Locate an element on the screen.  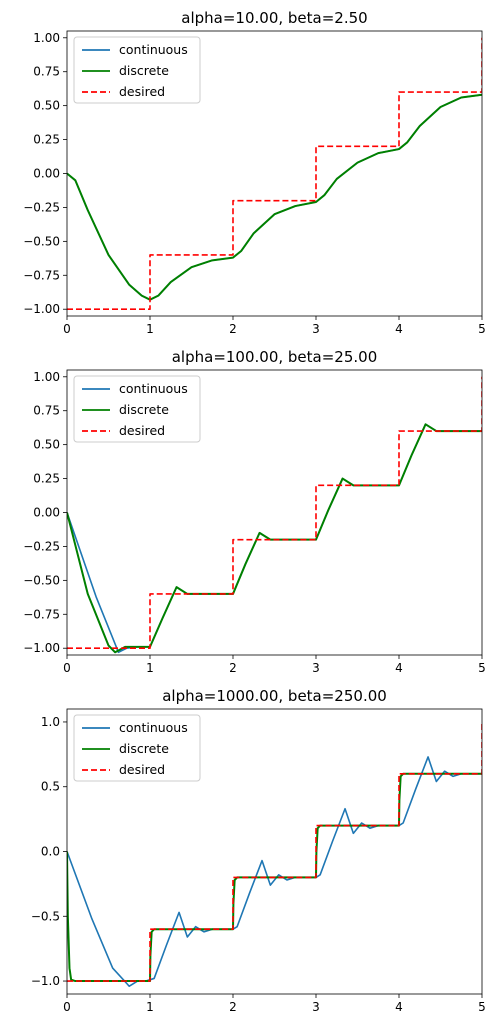
y-tick-label: −1.0 is located at coordinates (45, 981).